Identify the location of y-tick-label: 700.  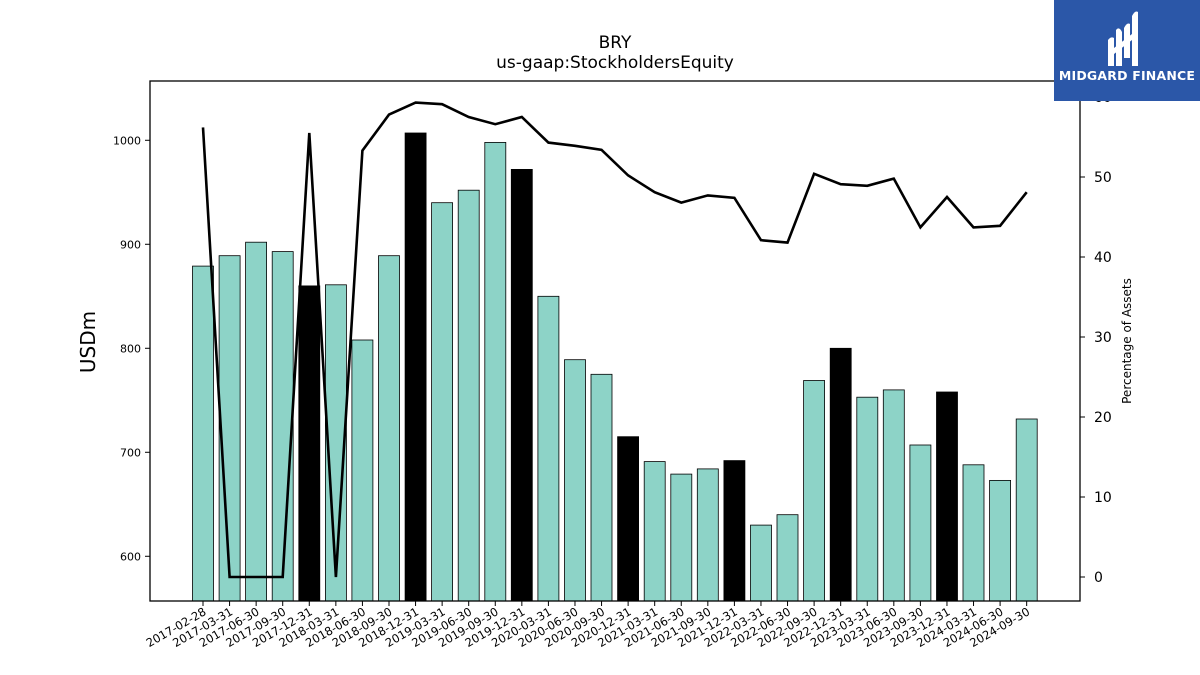
(130, 452).